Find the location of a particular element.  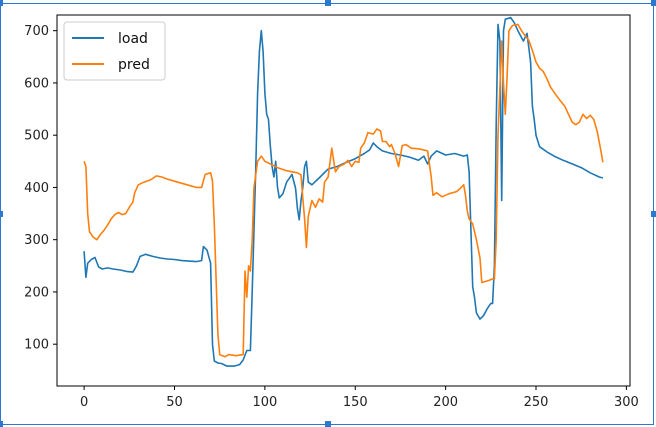

legend: load pred is located at coordinates (114, 51).